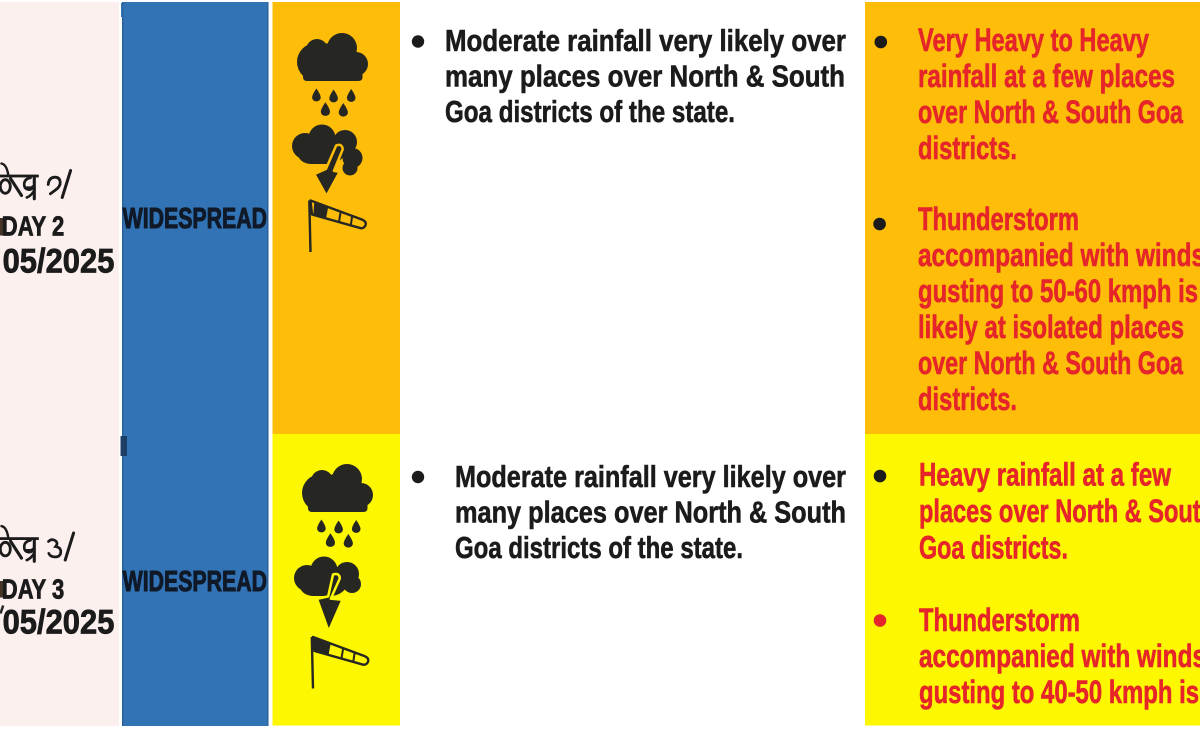  I want to click on svg-text: Heavy rainfall at a few, so click(1045, 475).